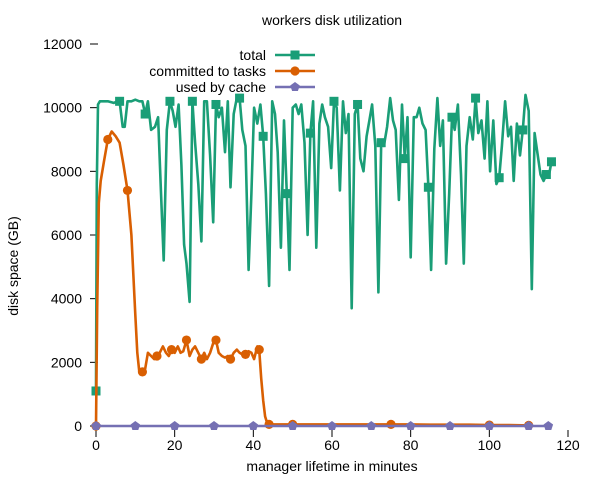  What do you see at coordinates (66, 235) in the screenshot?
I see `y-tick-label: 6000` at bounding box center [66, 235].